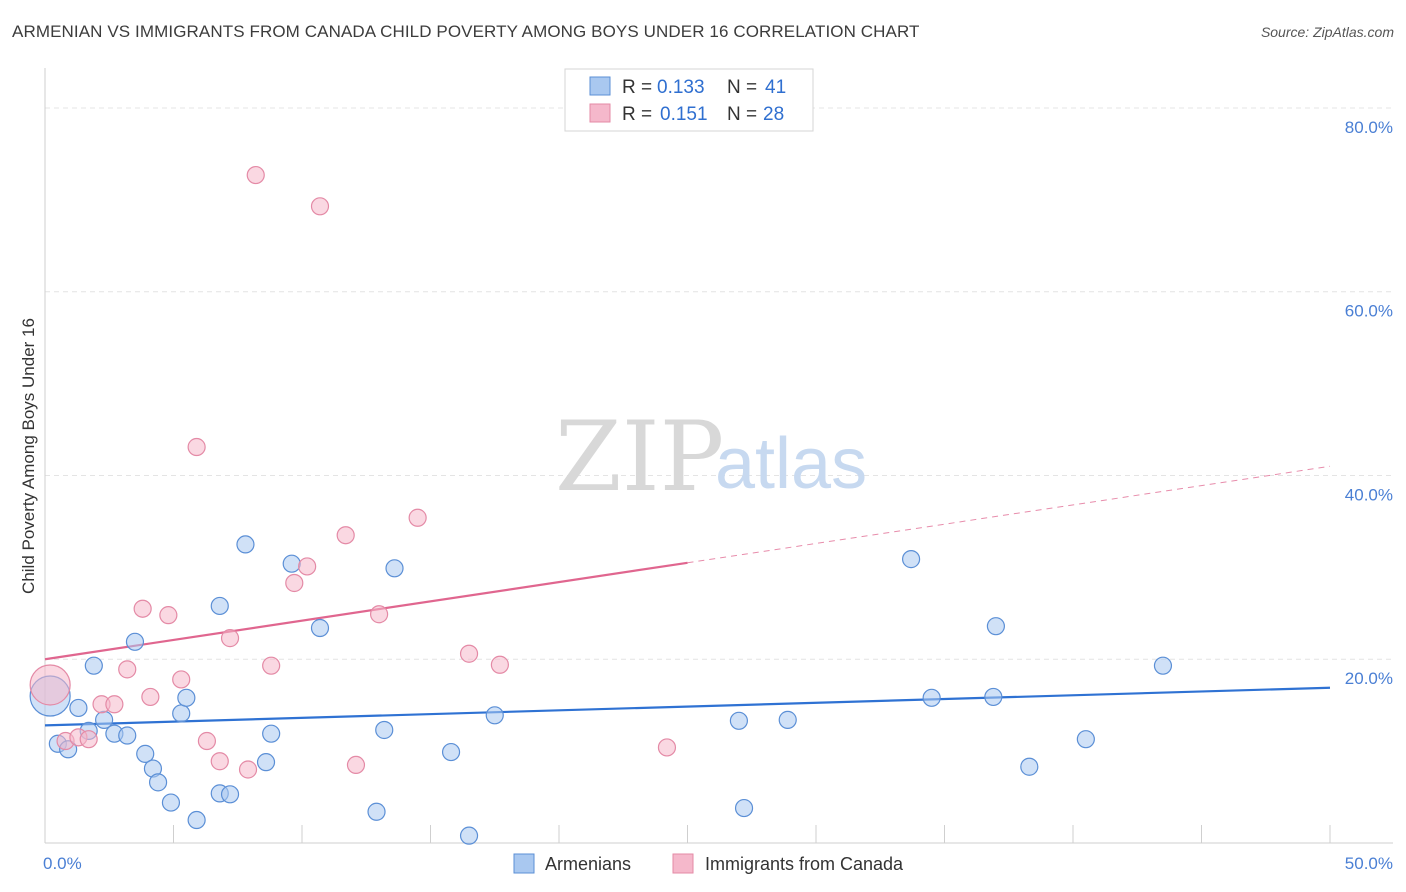 This screenshot has height=892, width=1406. Describe the element at coordinates (773, 114) in the screenshot. I see `legend-n-value: 28` at that location.